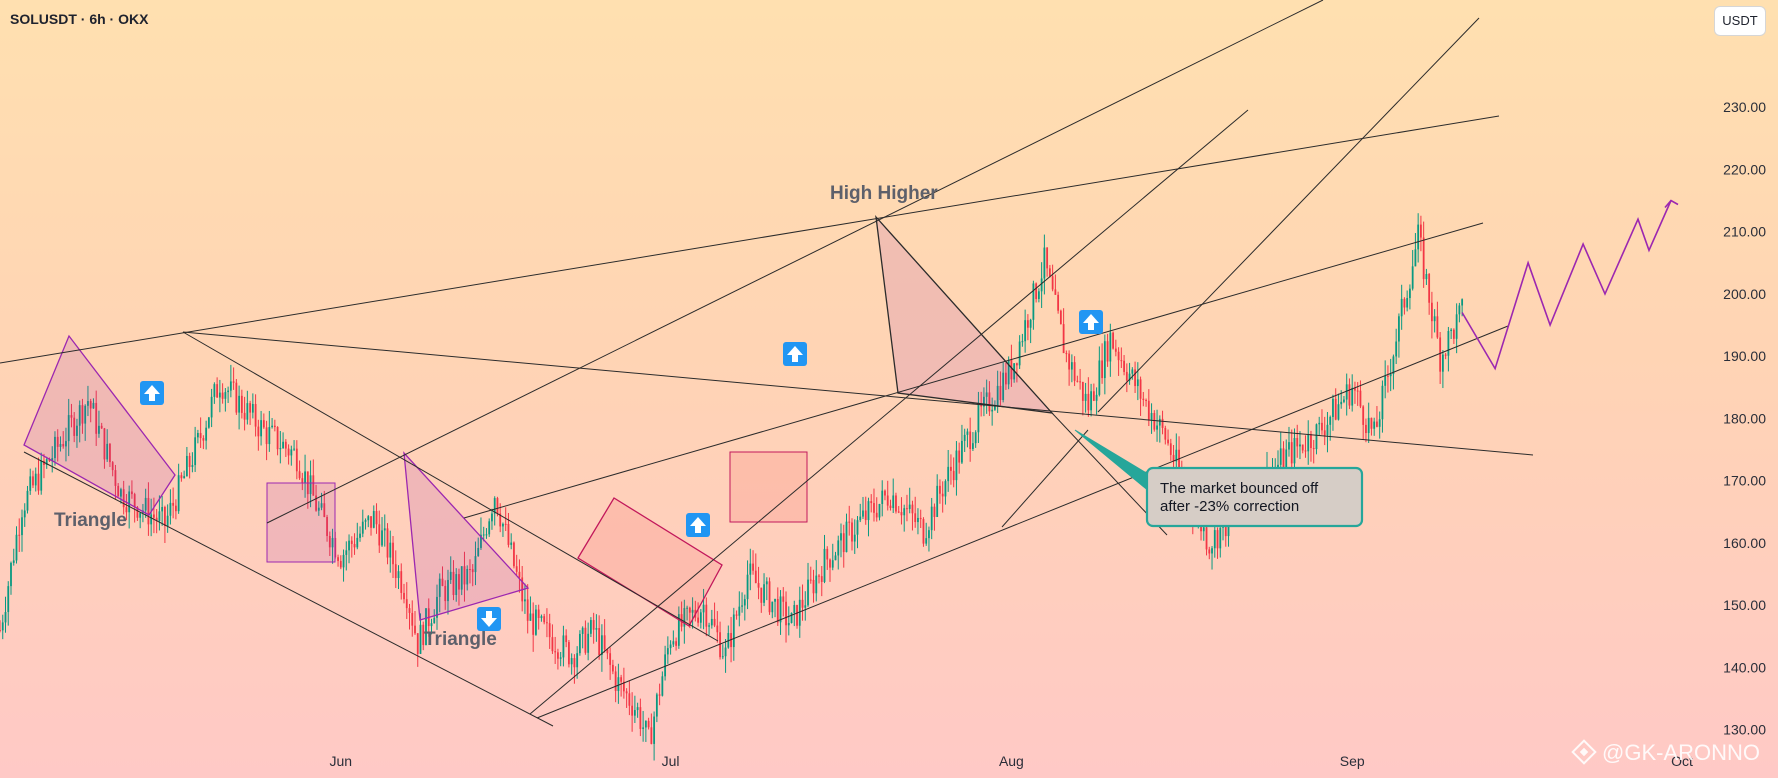  Describe the element at coordinates (1744, 356) in the screenshot. I see `y-tick-label: 190.00` at that location.